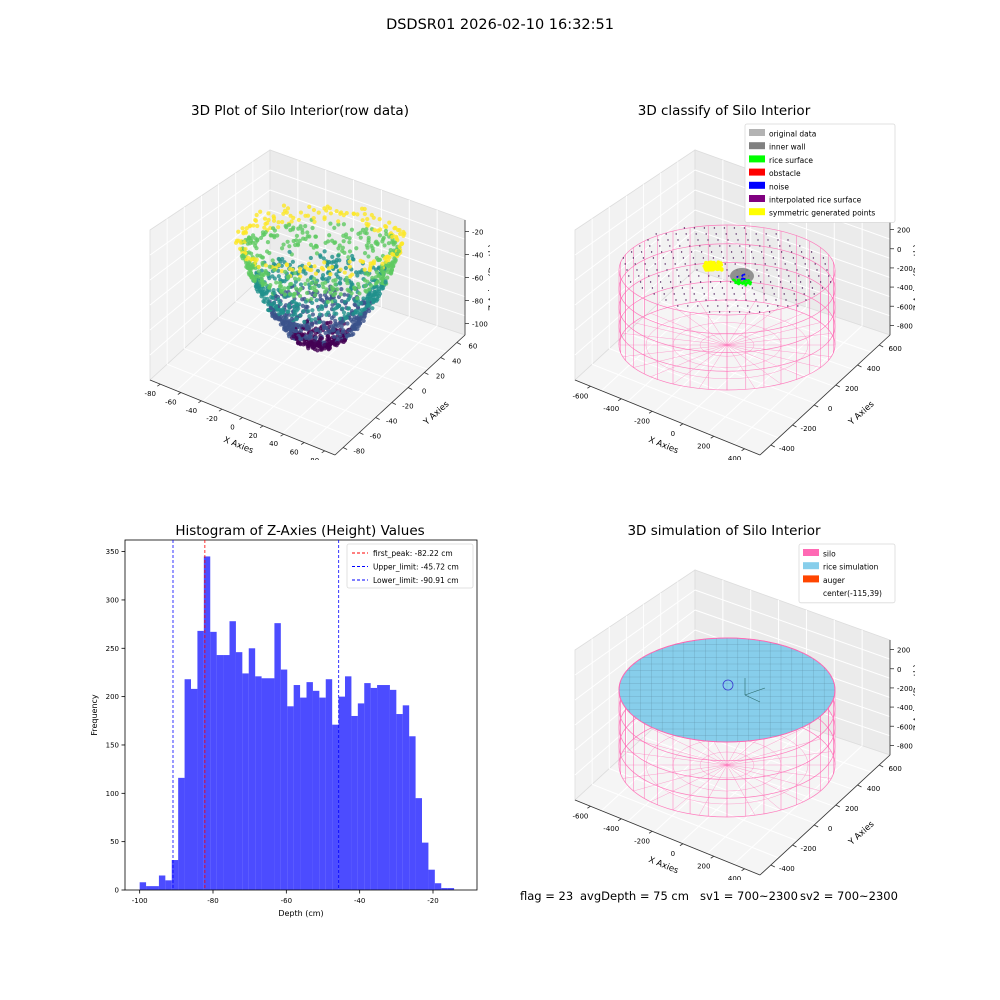  I want to click on z-tick-label: -400, so click(905, 708).